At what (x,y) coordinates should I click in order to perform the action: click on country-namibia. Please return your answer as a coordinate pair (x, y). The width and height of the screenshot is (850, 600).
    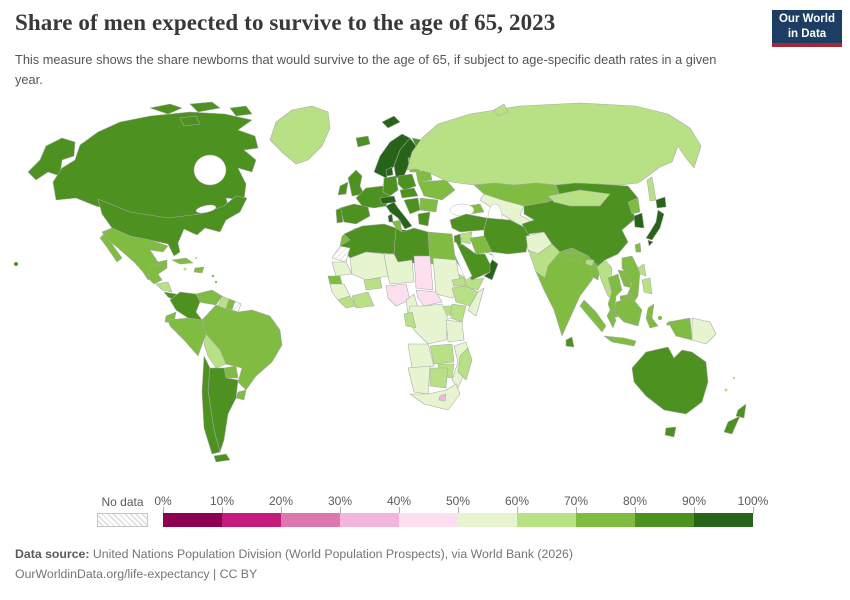
    Looking at the image, I should click on (419, 380).